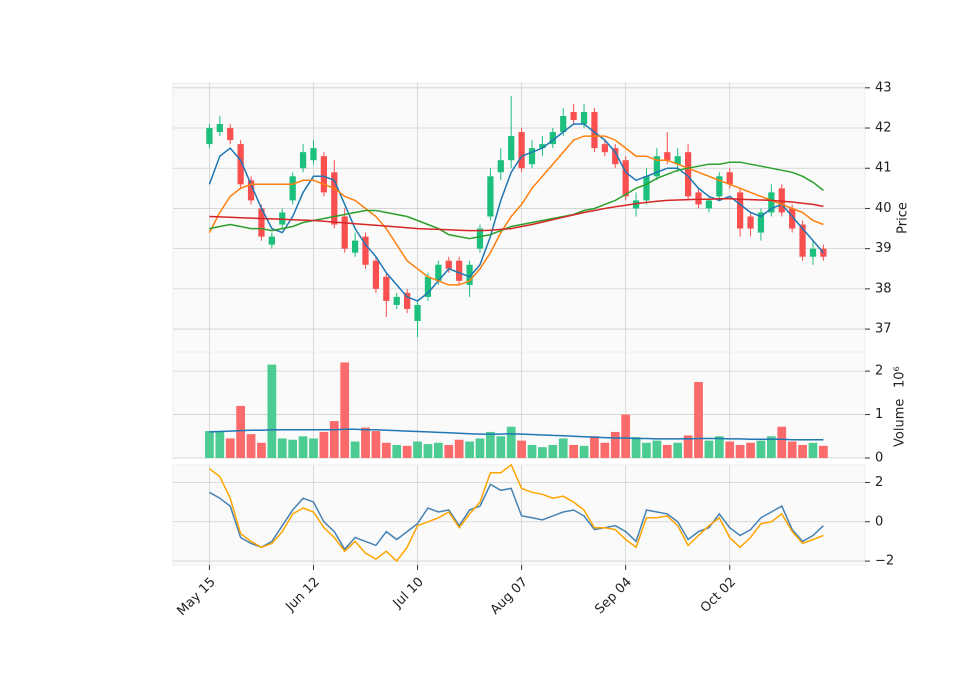 The image size is (960, 690). I want to click on y-tick-label: 1, so click(879, 414).